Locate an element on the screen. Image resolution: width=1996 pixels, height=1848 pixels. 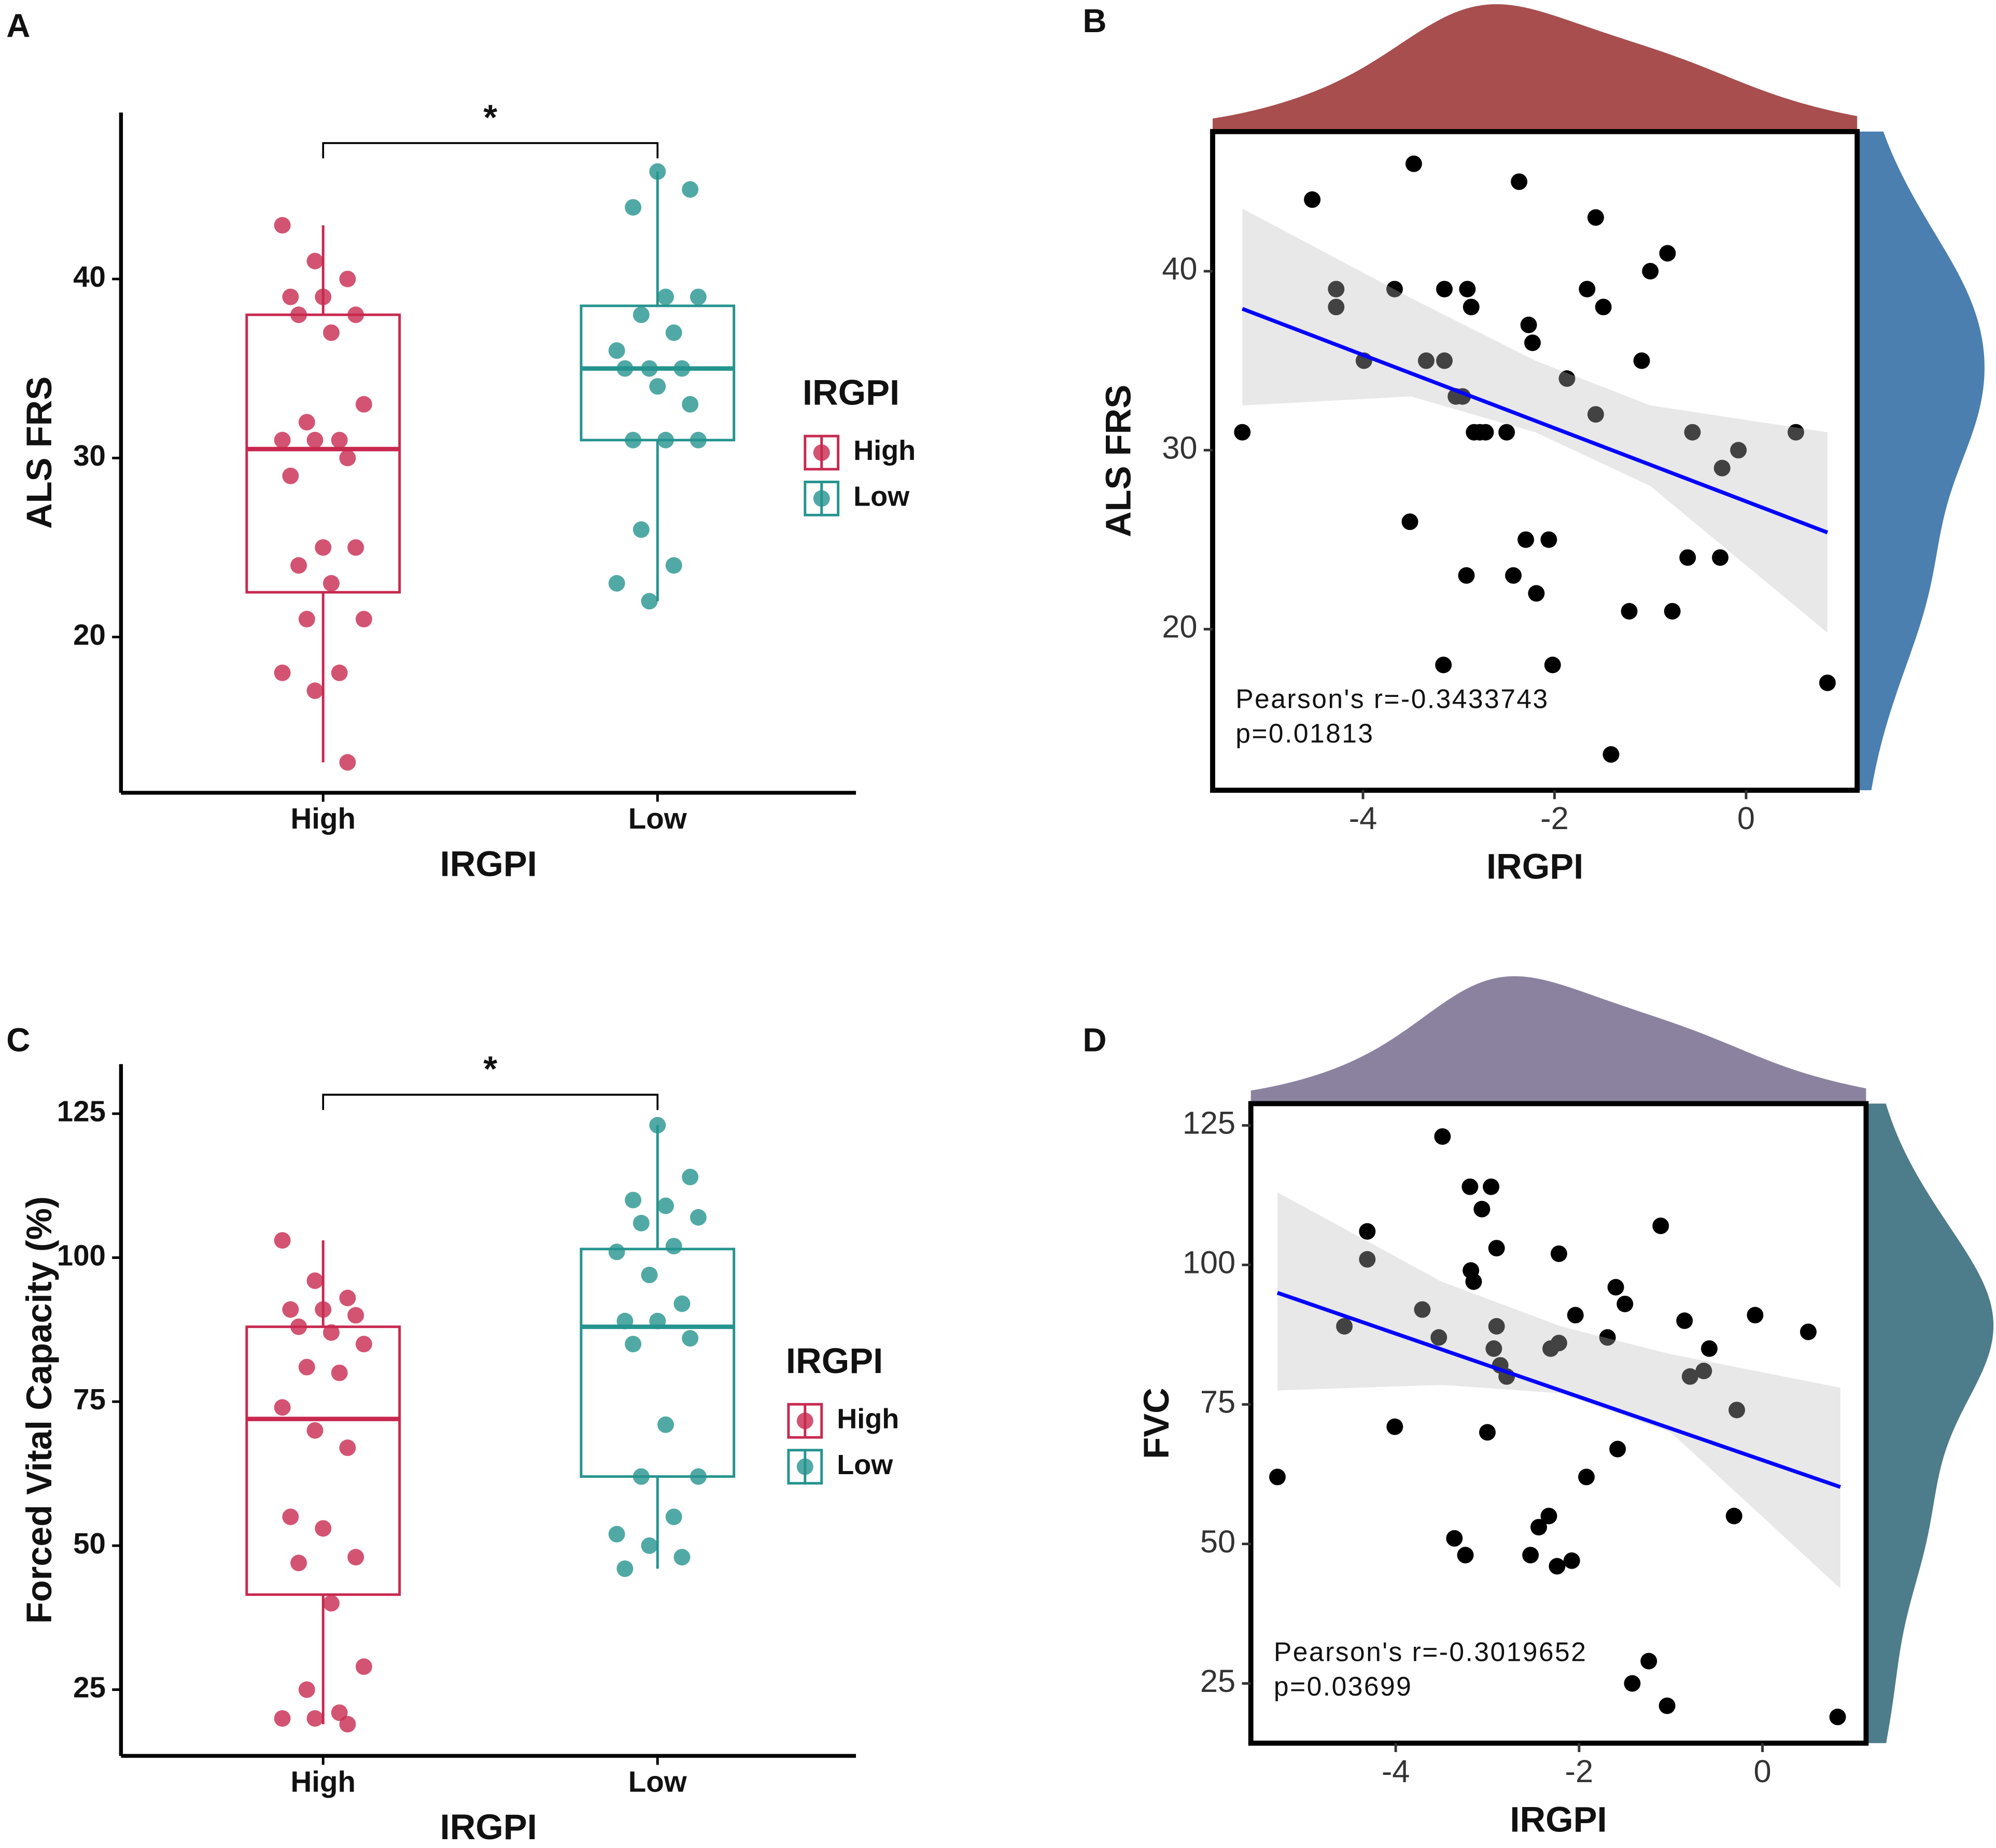
panel-label: B is located at coordinates (1094, 20).